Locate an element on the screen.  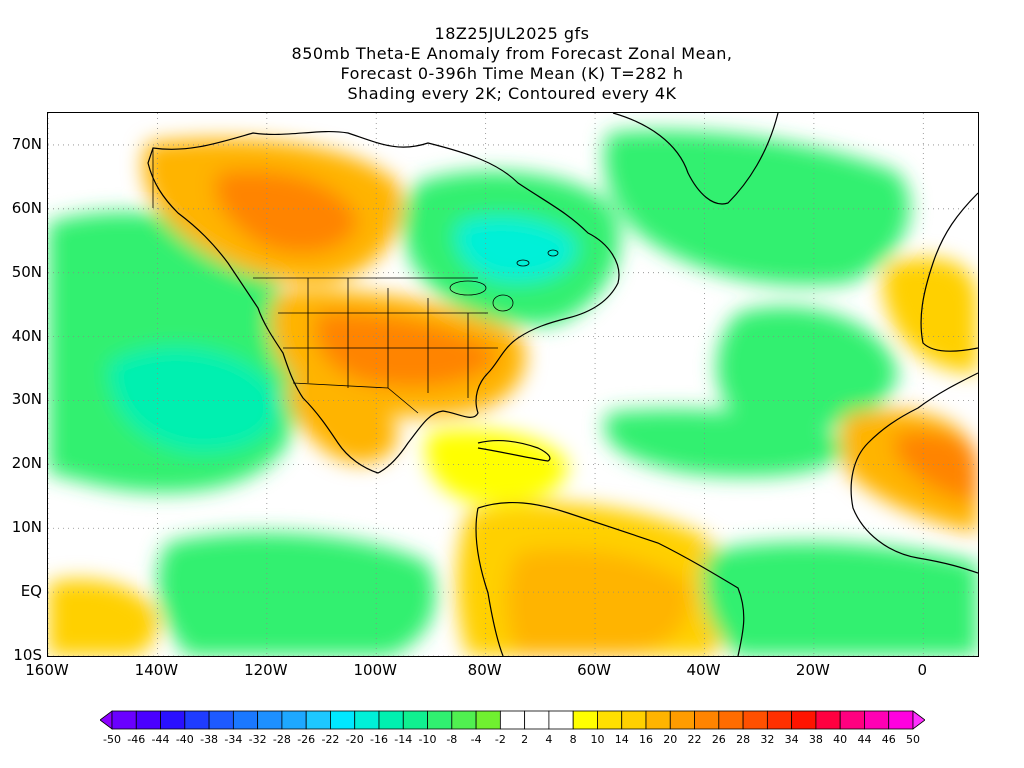
shade-hudson-bay-core is located at coordinates (516, 249).